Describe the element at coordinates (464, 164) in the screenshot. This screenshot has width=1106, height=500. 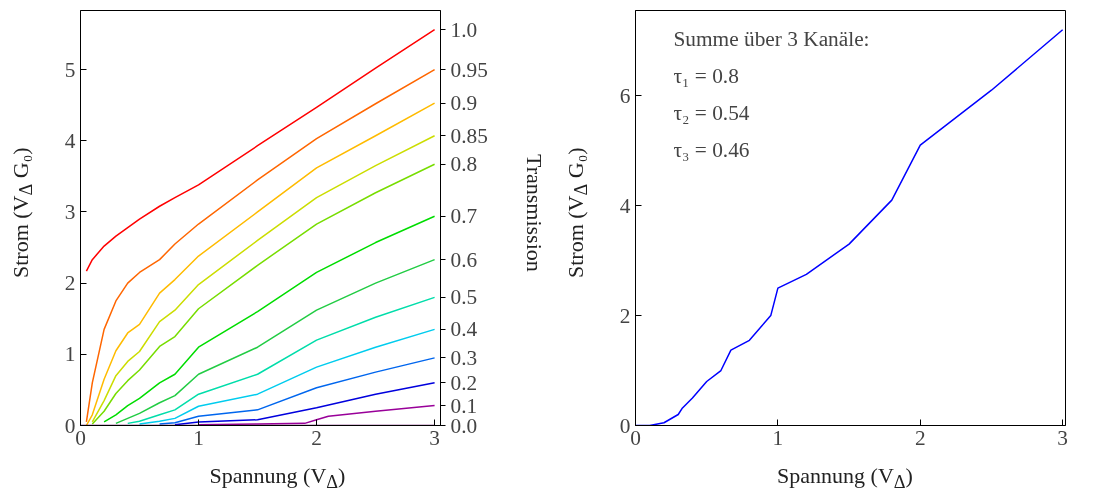
I see `series-label: 0.8` at that location.